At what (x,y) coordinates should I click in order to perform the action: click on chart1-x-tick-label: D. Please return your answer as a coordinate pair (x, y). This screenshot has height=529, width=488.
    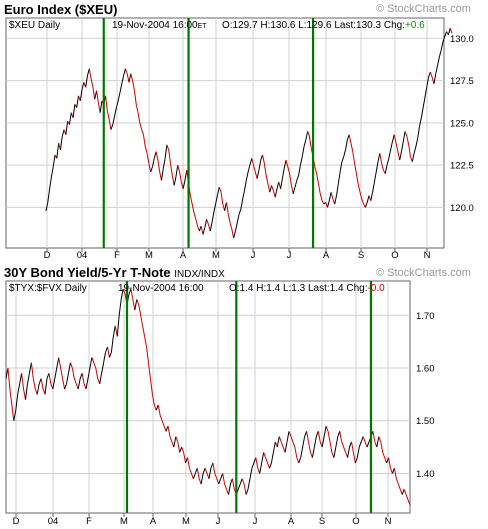
    Looking at the image, I should click on (47, 255).